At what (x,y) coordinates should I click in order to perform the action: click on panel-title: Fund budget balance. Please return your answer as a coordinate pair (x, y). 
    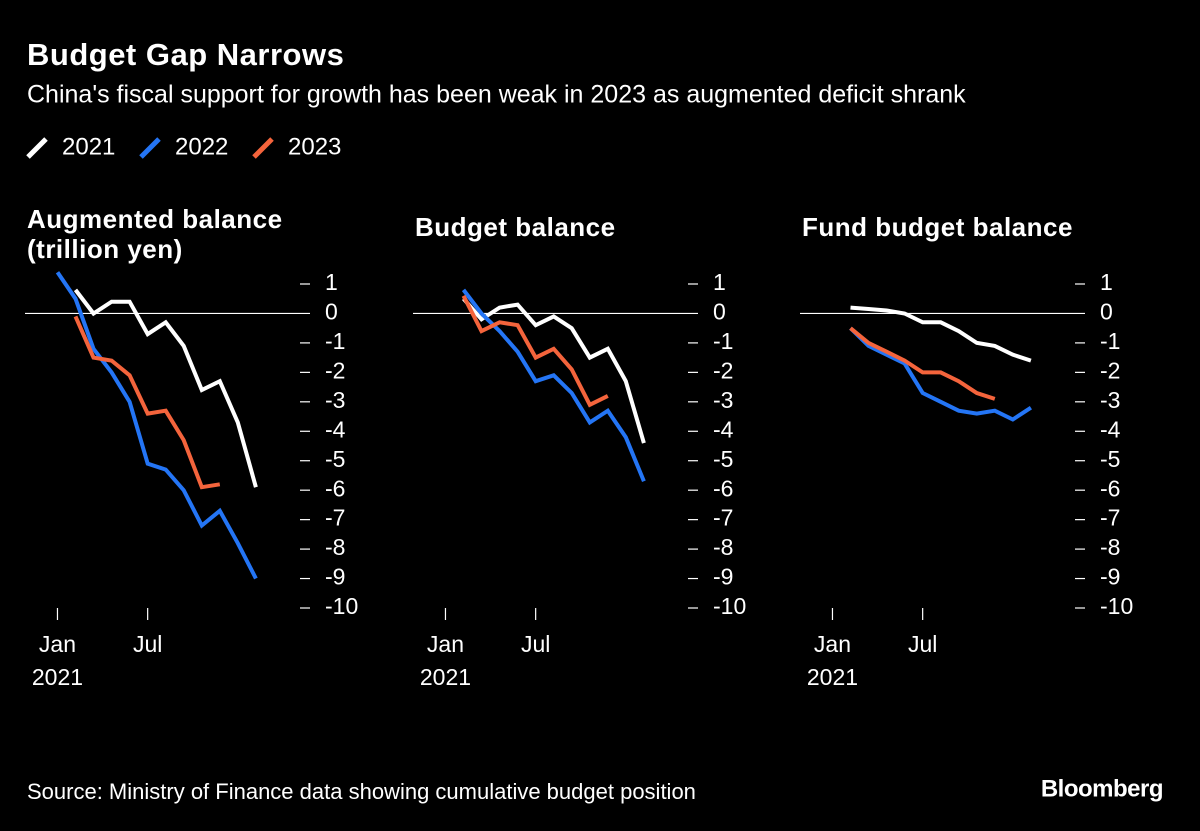
    Looking at the image, I should click on (937, 227).